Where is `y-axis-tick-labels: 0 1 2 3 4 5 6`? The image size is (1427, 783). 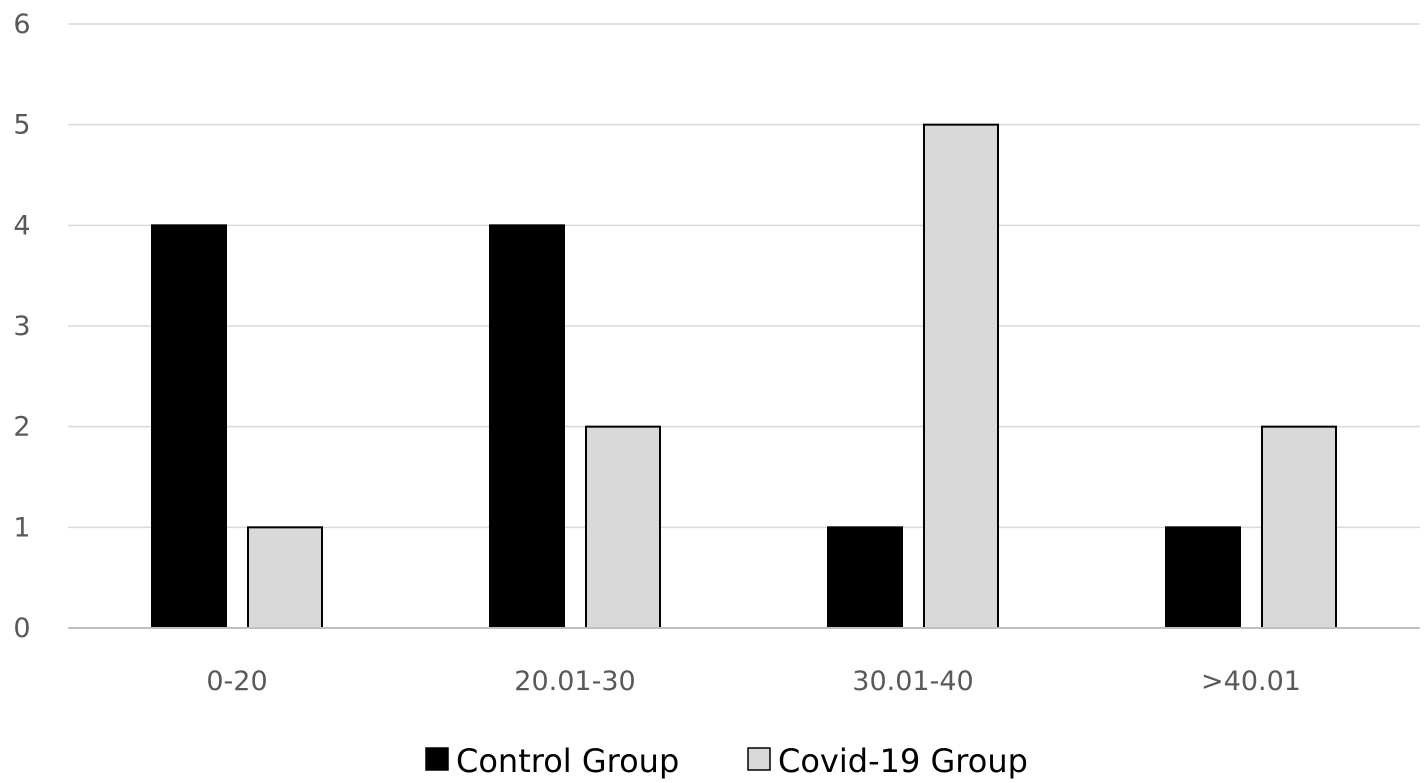
y-axis-tick-labels: 0 1 2 3 4 5 6 is located at coordinates (21, 326).